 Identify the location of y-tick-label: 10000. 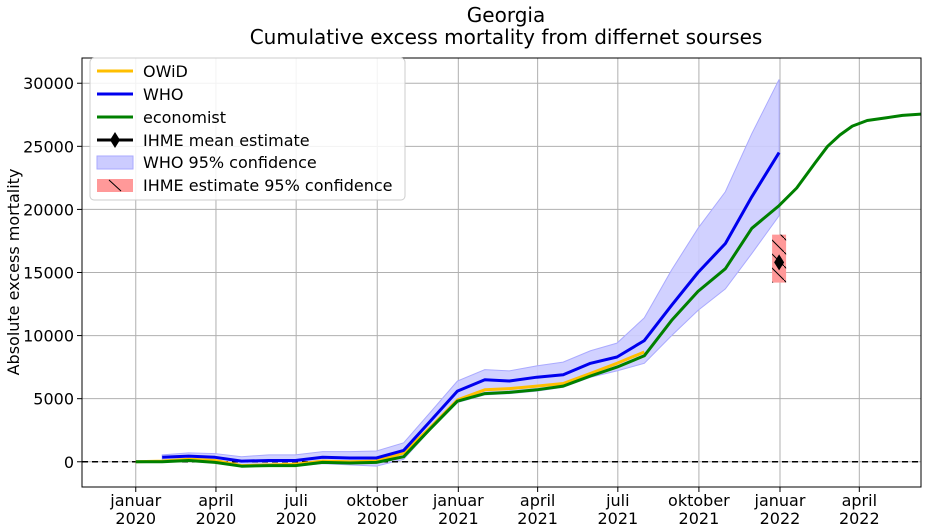
(48, 336).